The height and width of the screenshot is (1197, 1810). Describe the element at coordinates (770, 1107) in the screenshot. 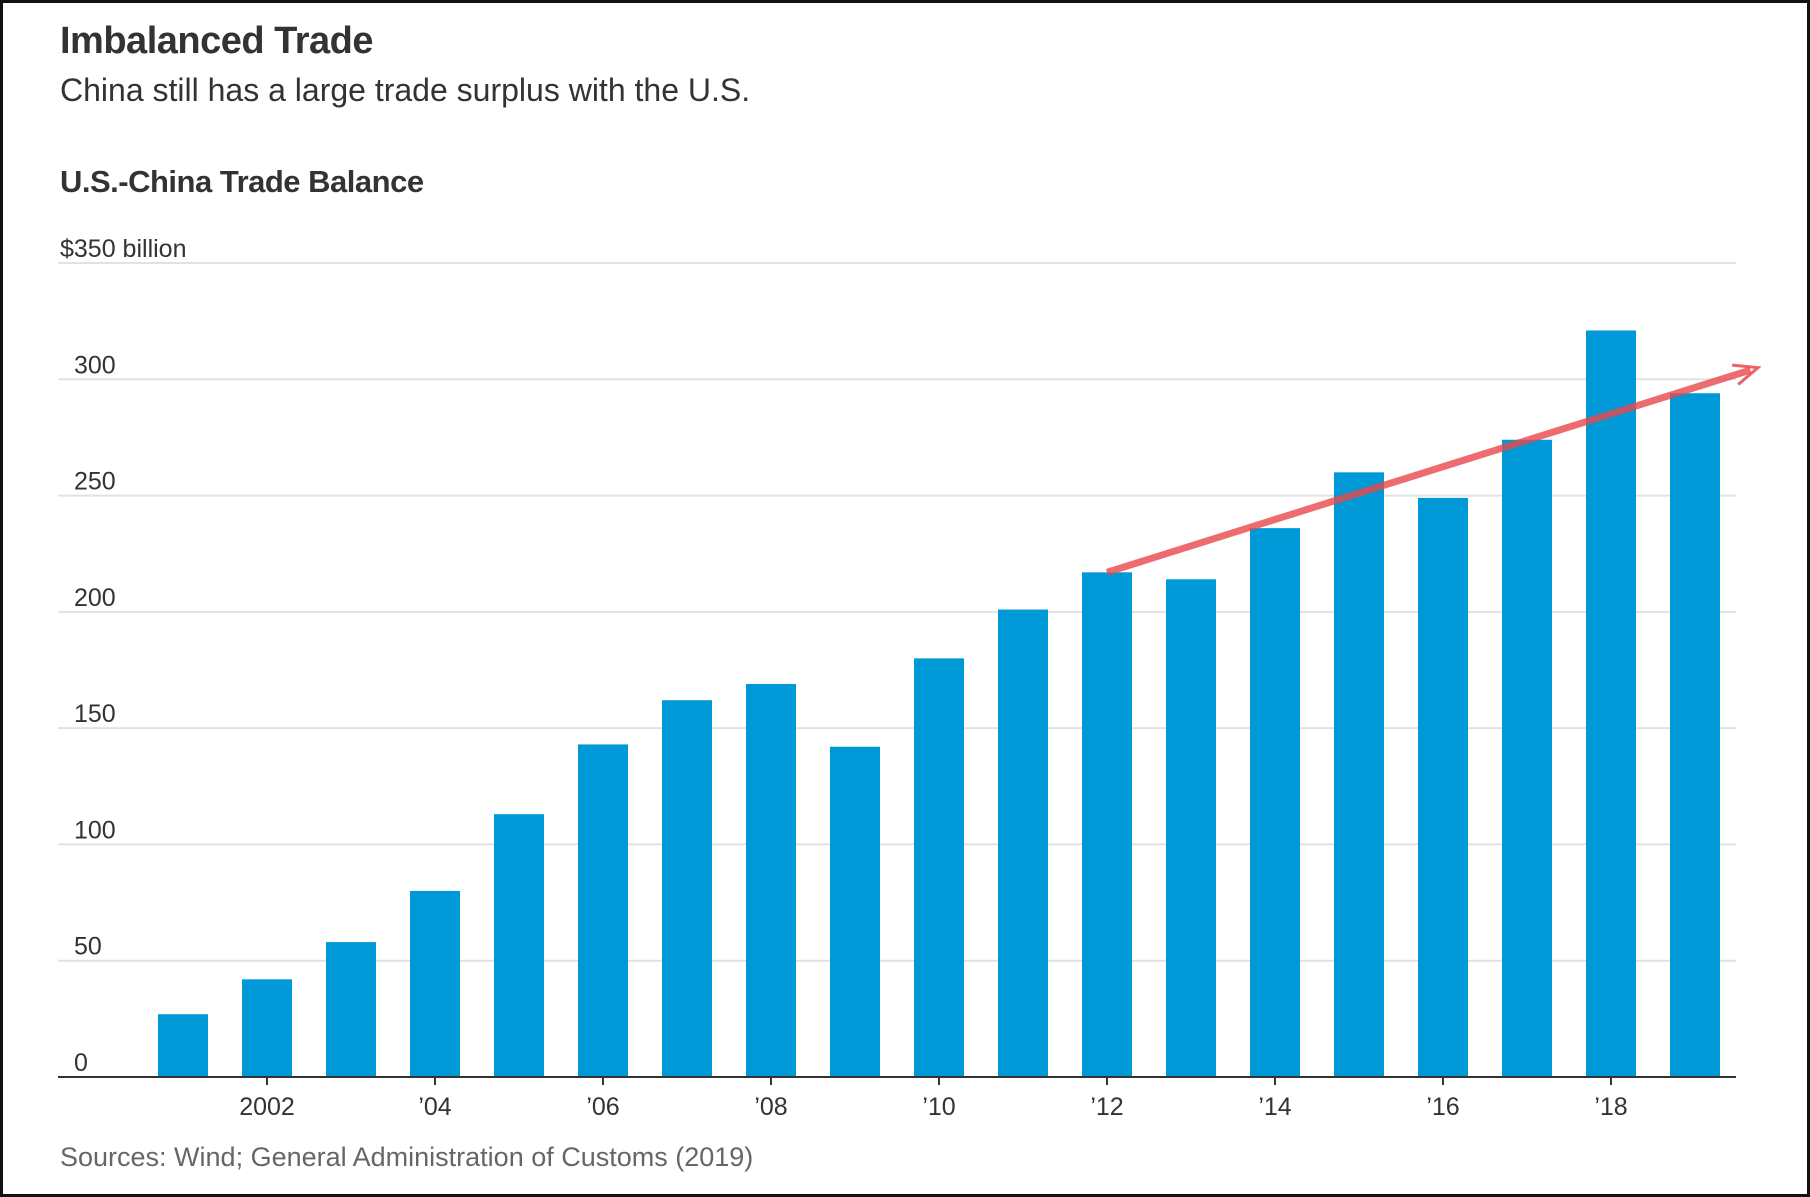

I see `x-tick-label: ’08` at that location.